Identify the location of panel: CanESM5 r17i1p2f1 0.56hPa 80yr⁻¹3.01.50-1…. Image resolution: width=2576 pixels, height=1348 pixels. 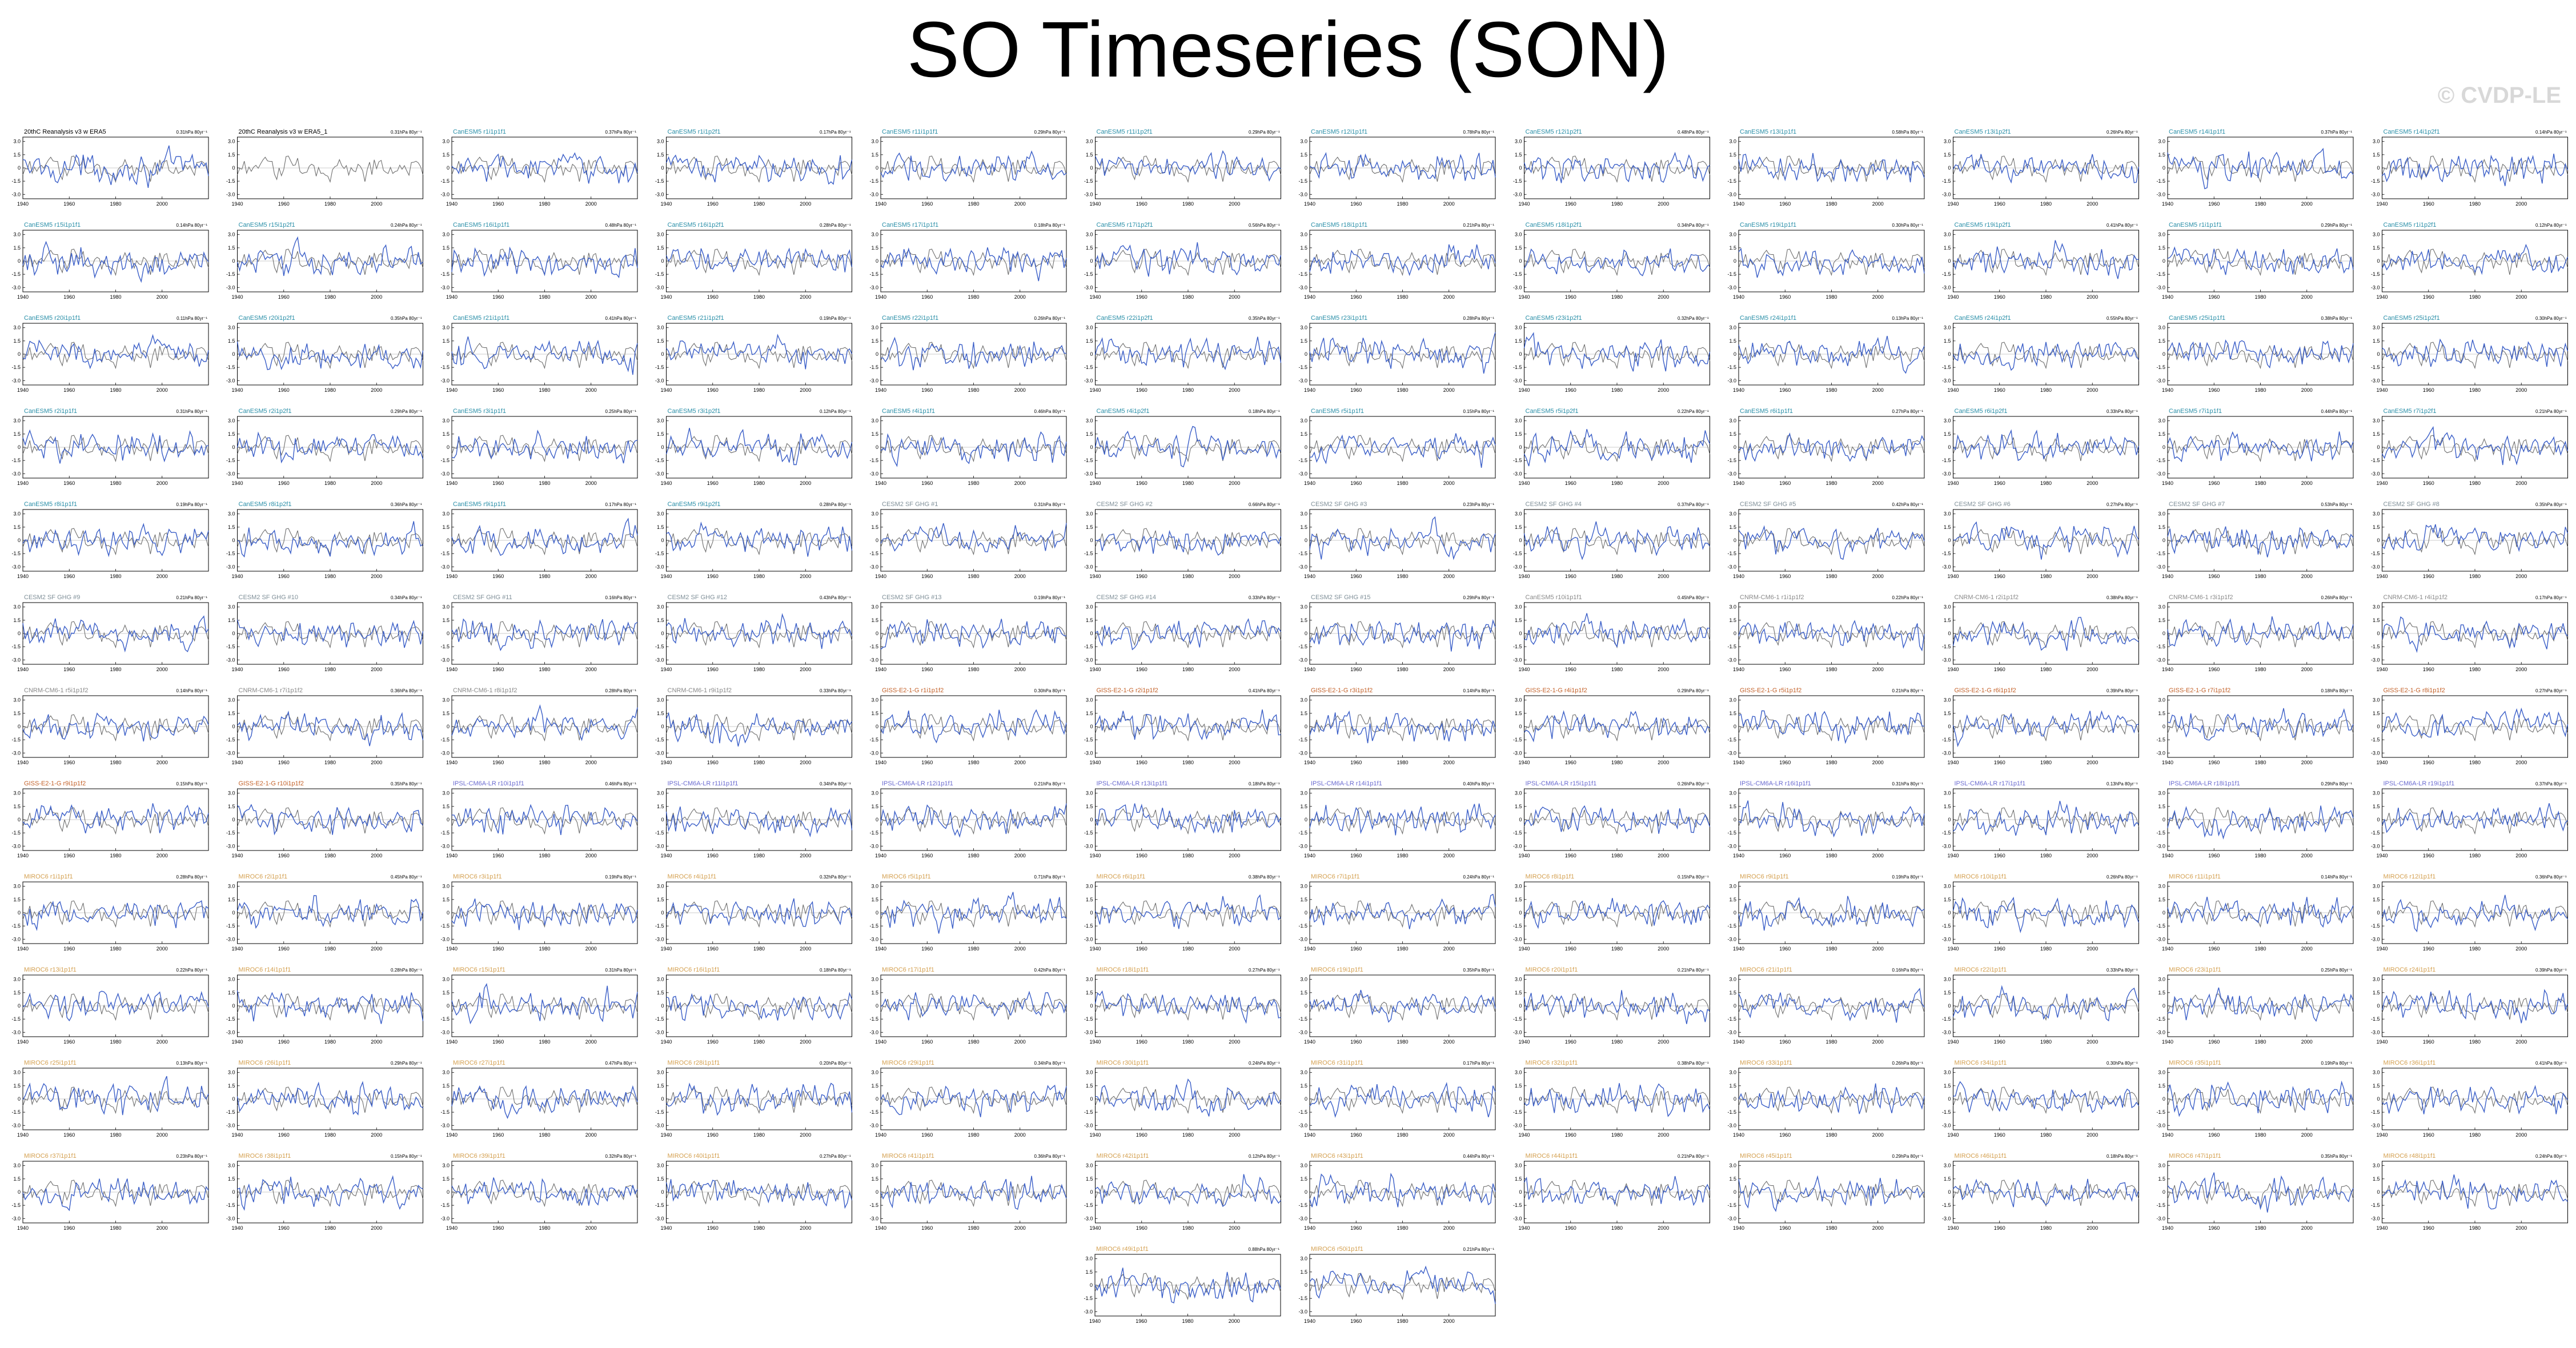
(1183, 261).